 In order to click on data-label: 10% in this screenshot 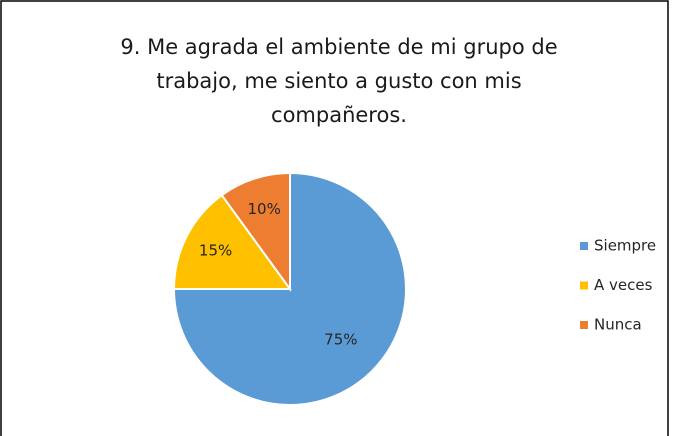, I will do `click(264, 209)`.